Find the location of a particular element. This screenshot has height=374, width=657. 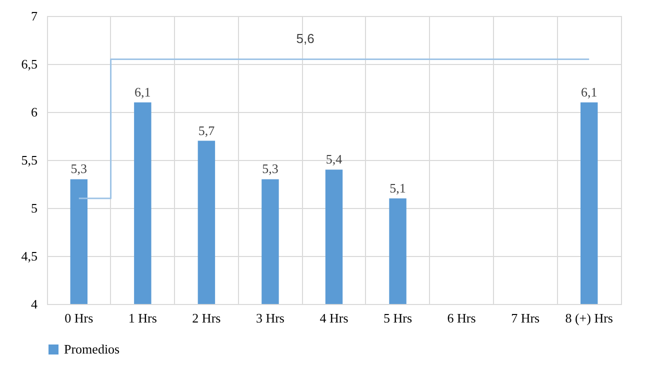

x-tick-label: 0 Hrs is located at coordinates (79, 318).